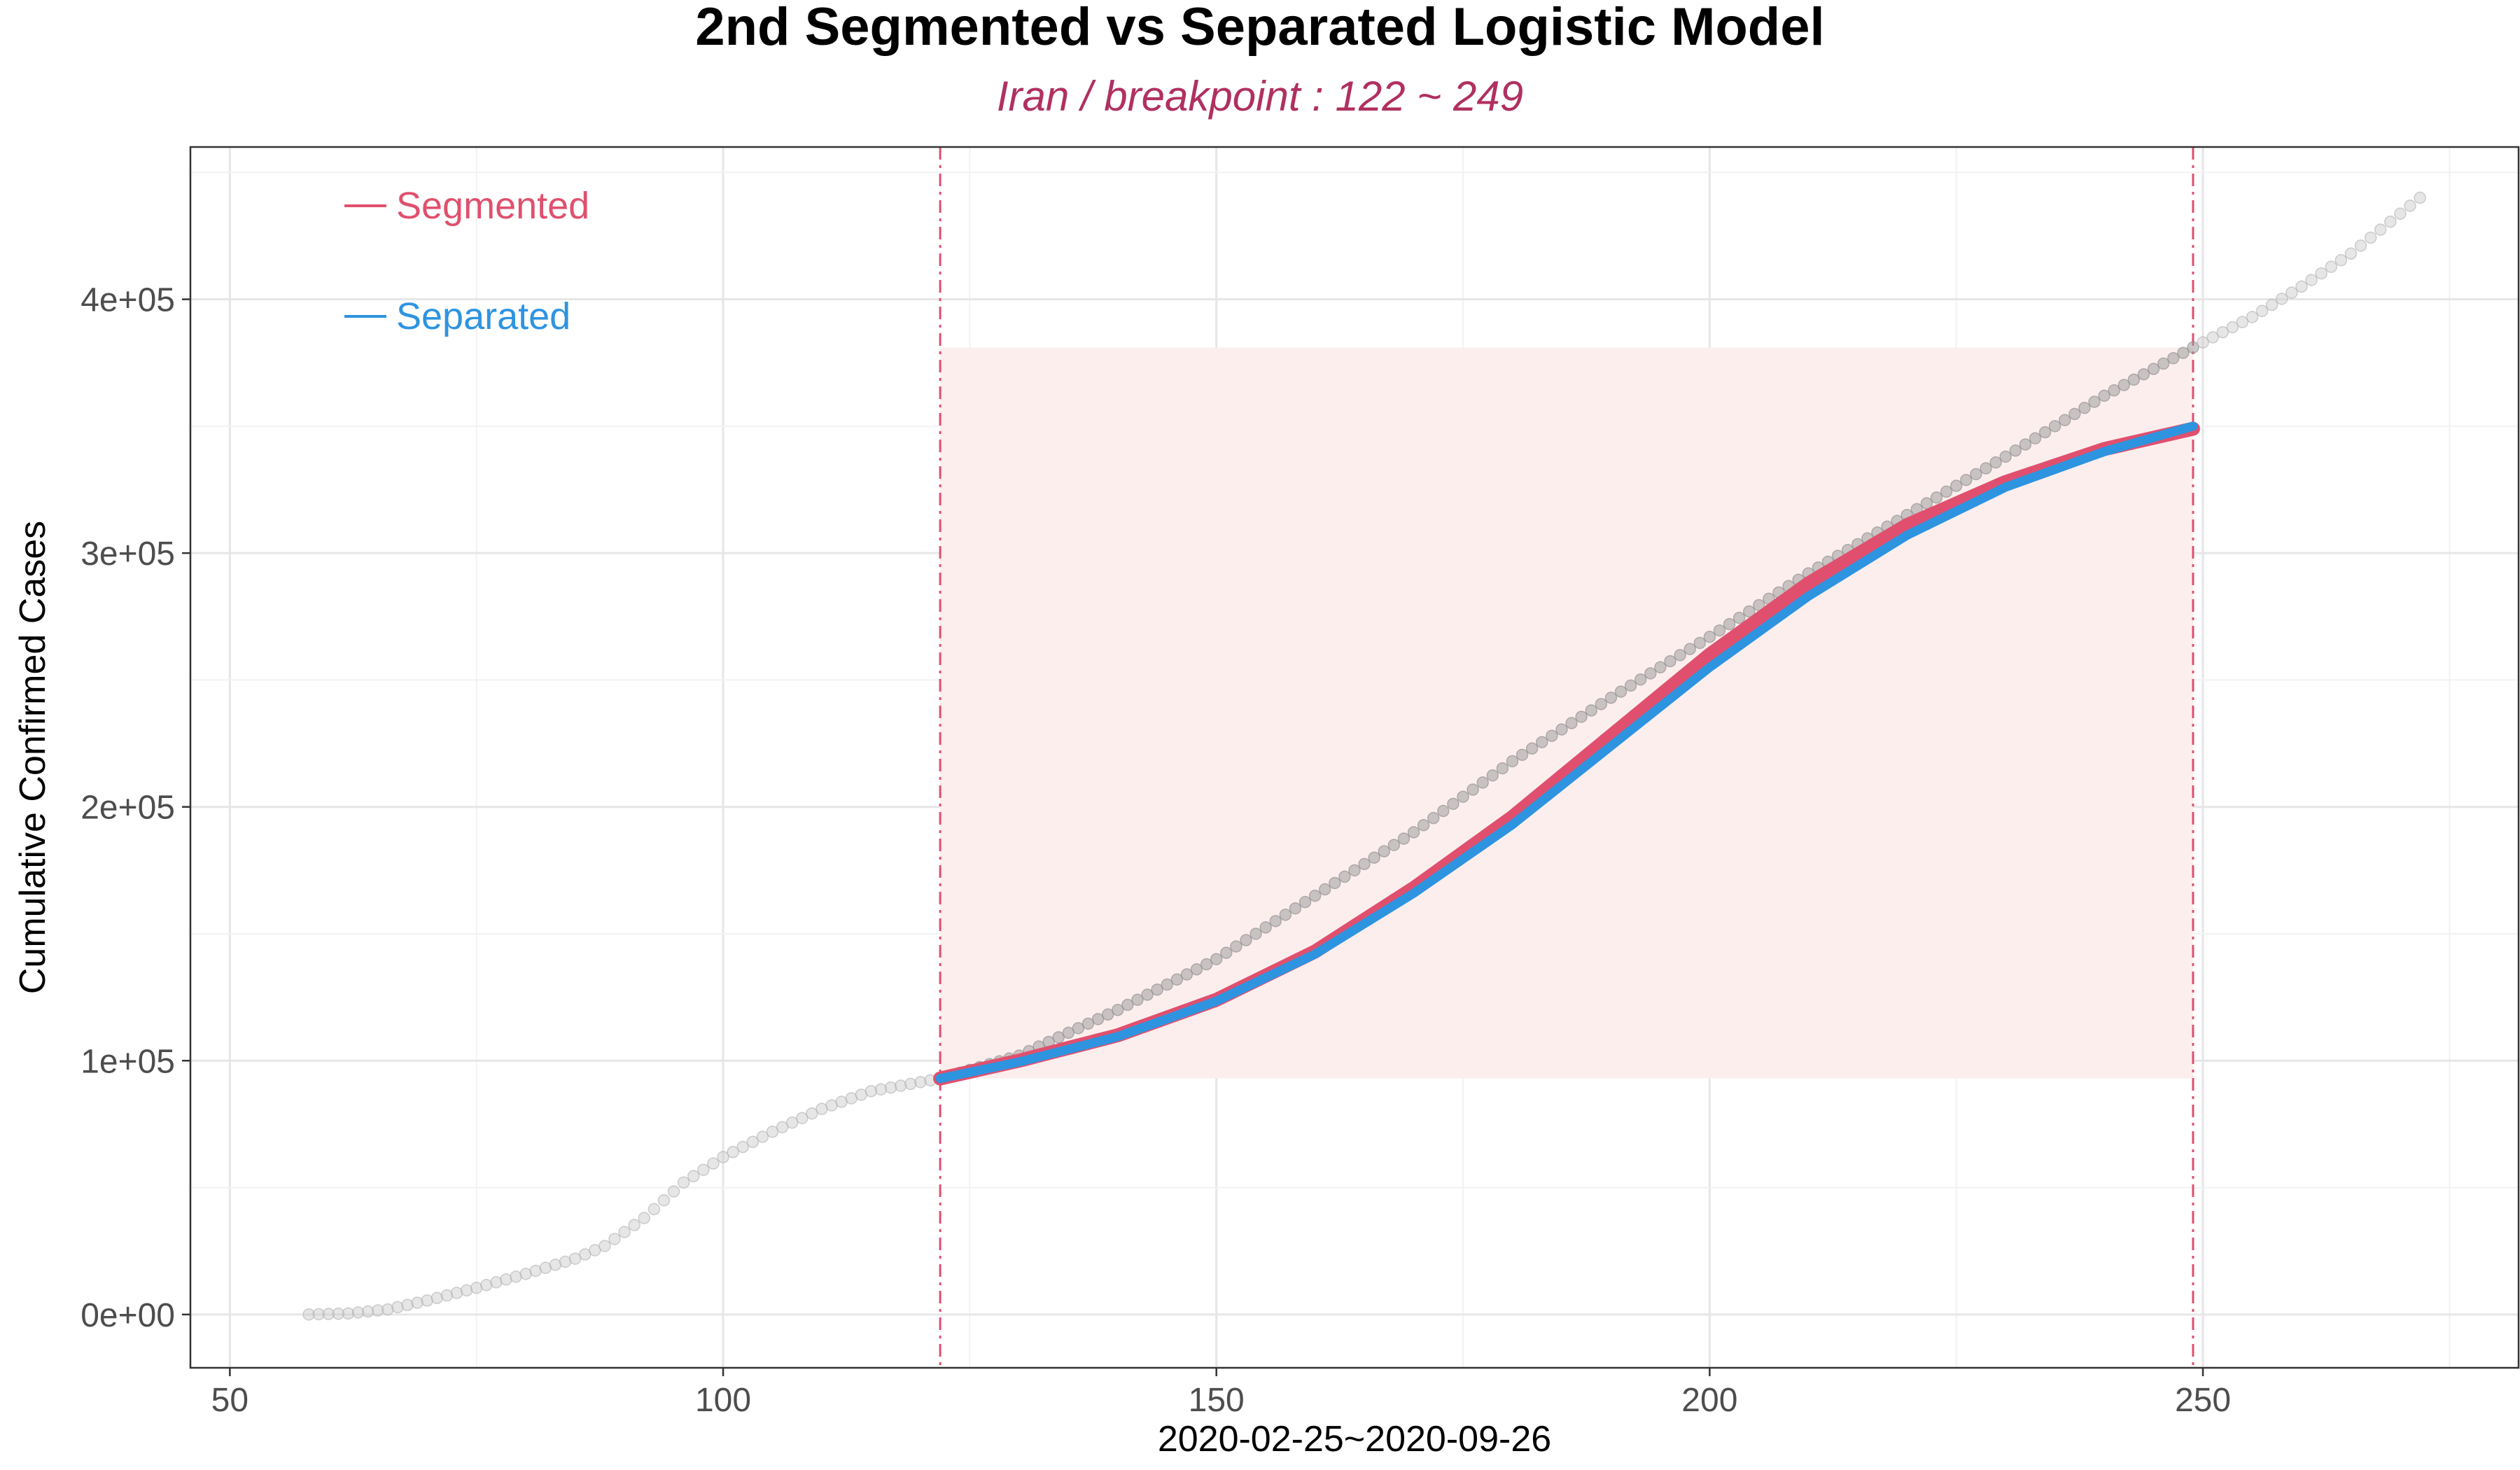 Image resolution: width=2520 pixels, height=1470 pixels. What do you see at coordinates (127, 554) in the screenshot?
I see `y-tick-label: 3e+05` at bounding box center [127, 554].